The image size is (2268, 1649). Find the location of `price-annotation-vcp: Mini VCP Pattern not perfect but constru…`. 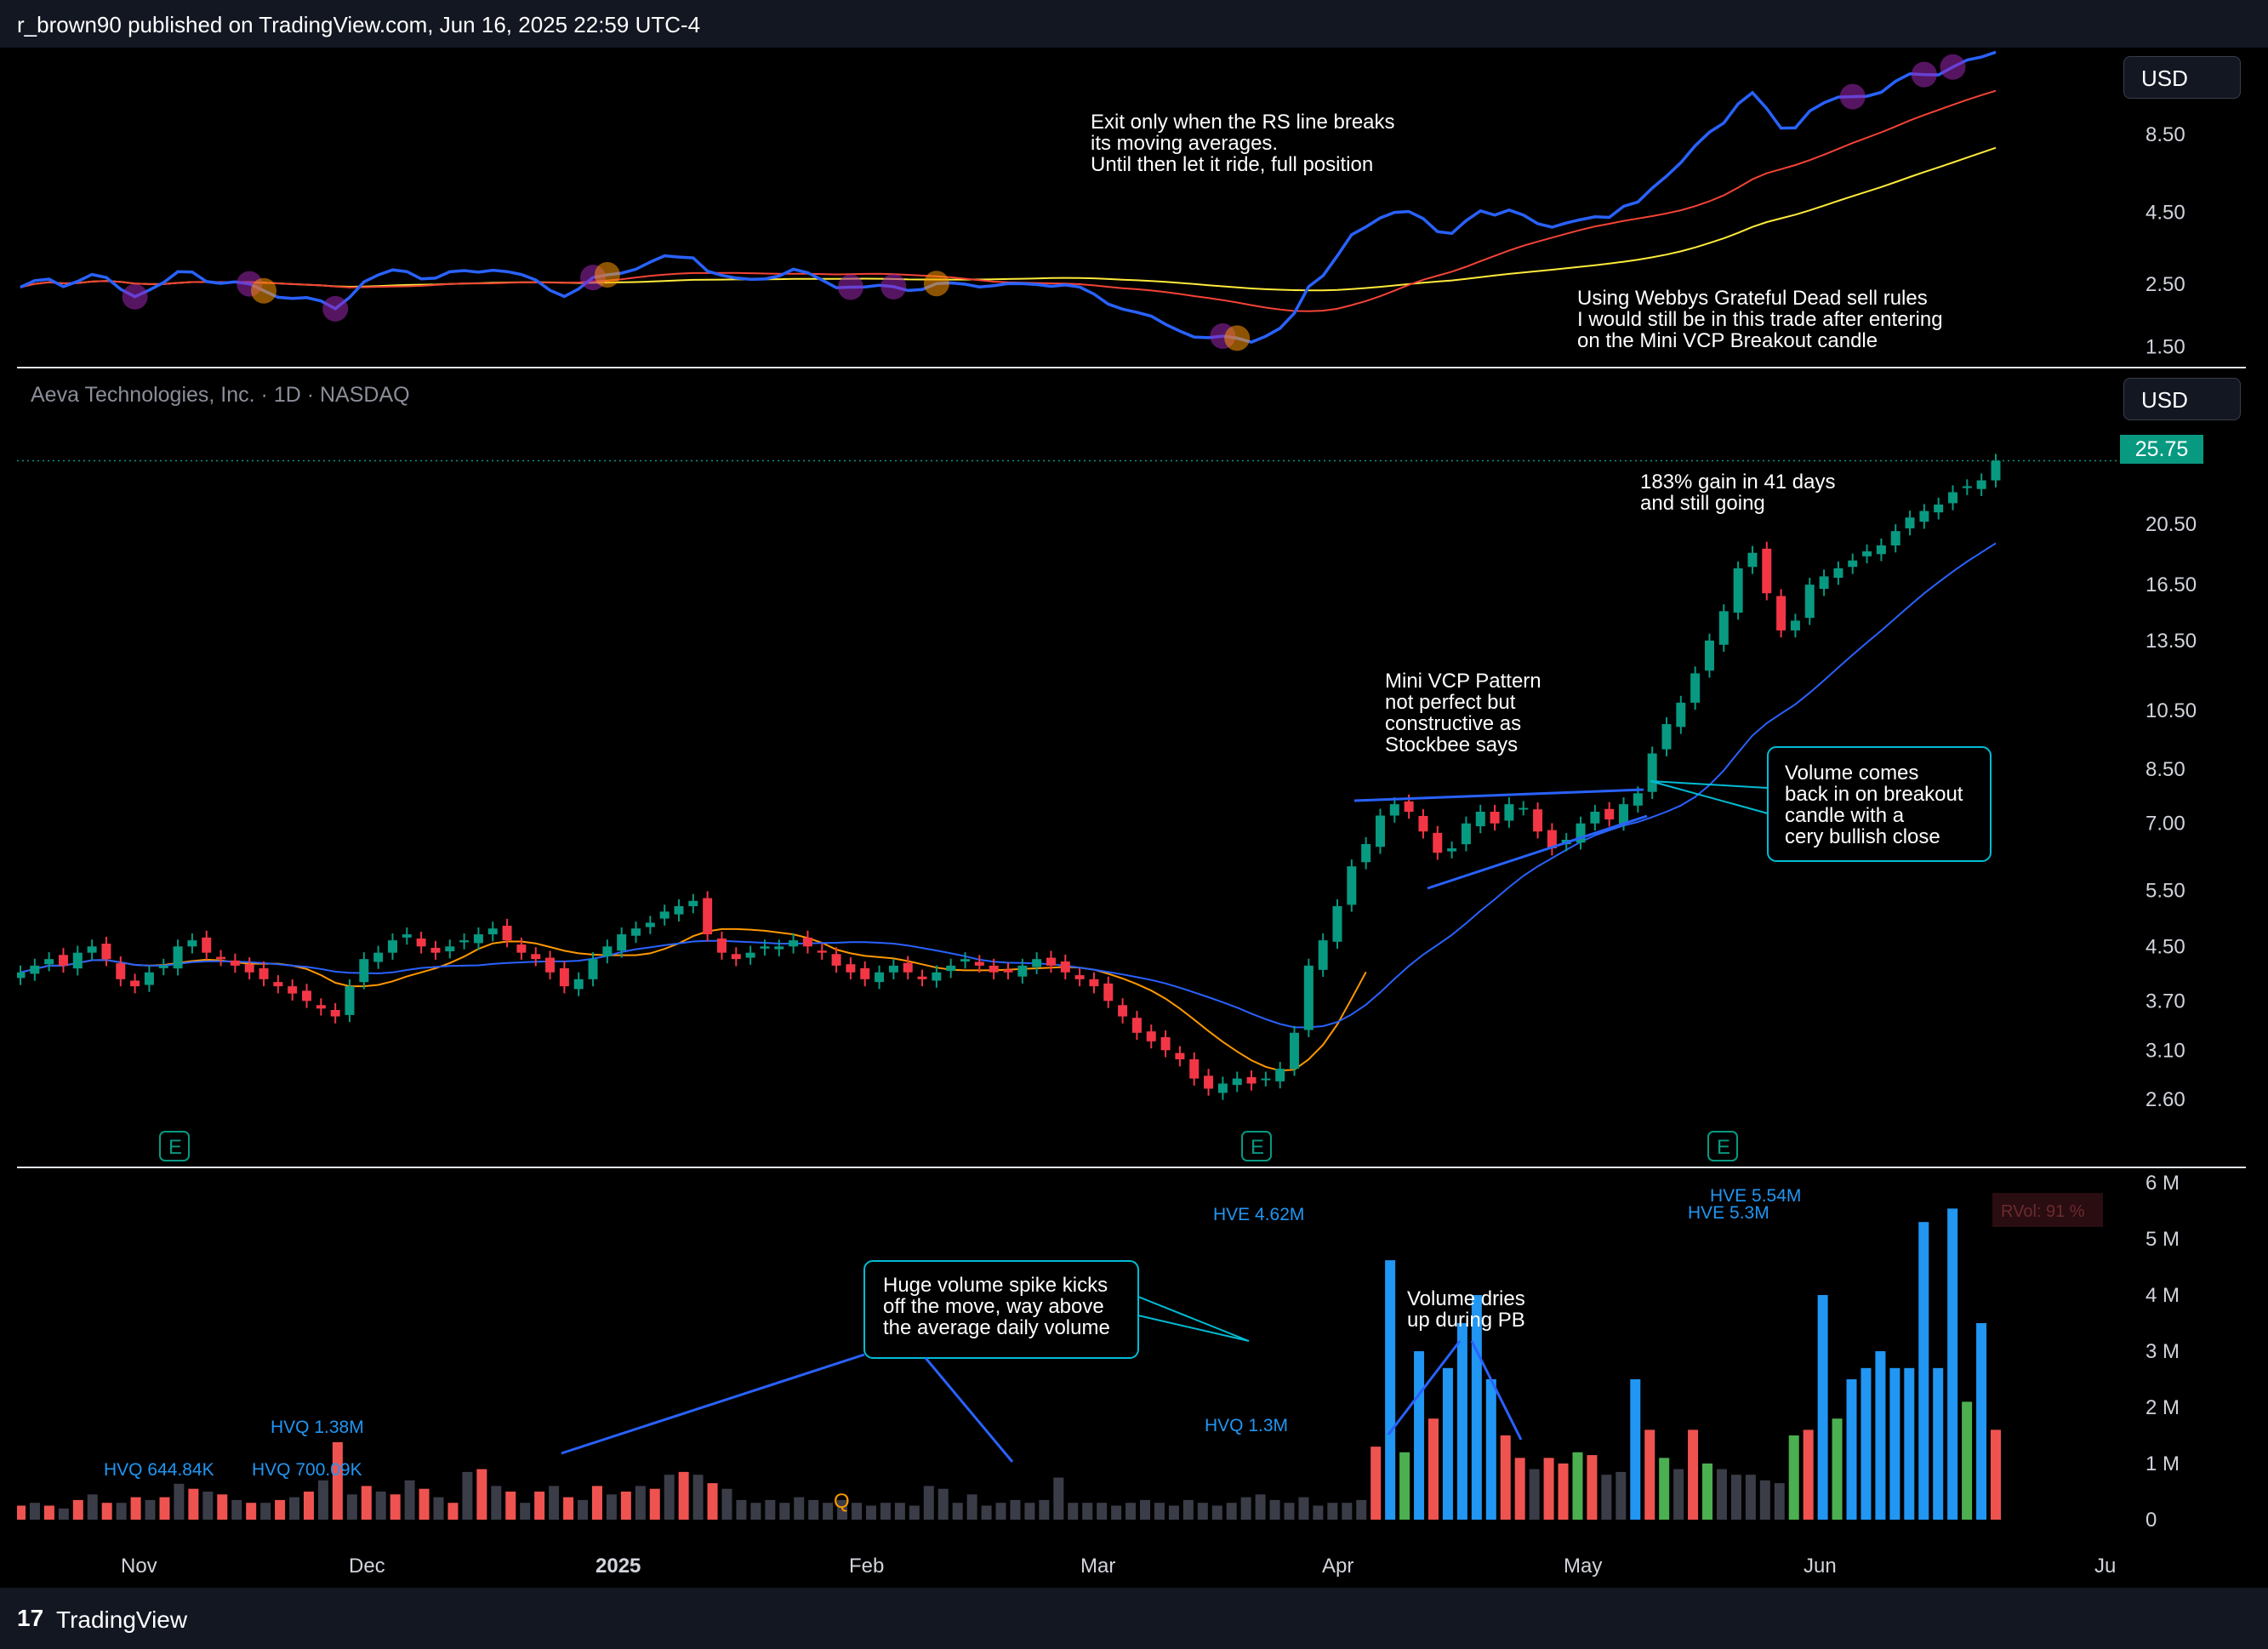

price-annotation-vcp: Mini VCP Pattern not perfect but constru… is located at coordinates (1463, 713).